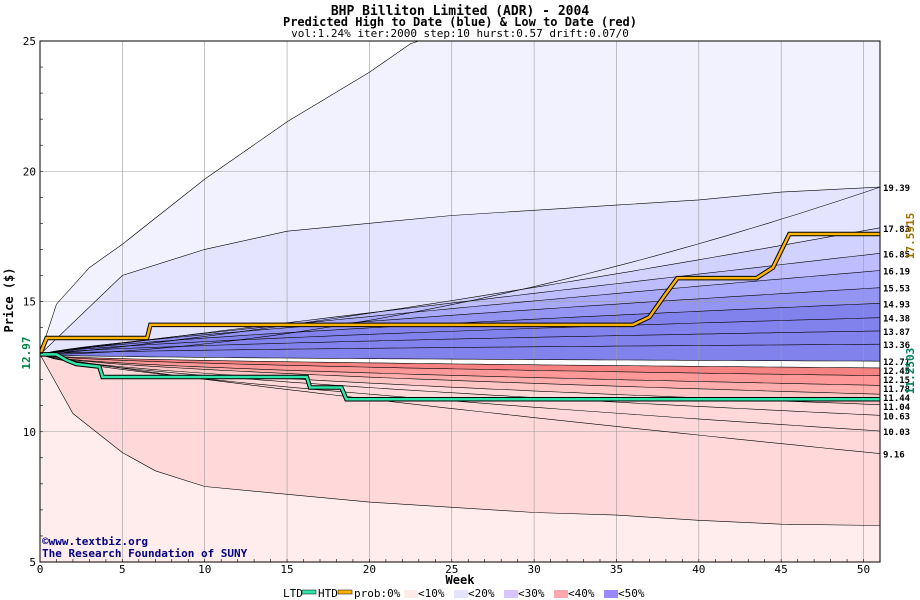 The height and width of the screenshot is (600, 920). I want to click on x-tick-label: 50, so click(863, 569).